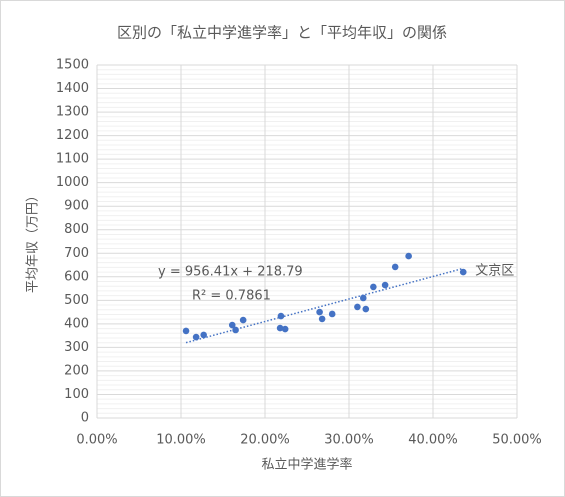 This screenshot has width=565, height=497. I want to click on y-tick-label: 300, so click(76, 347).